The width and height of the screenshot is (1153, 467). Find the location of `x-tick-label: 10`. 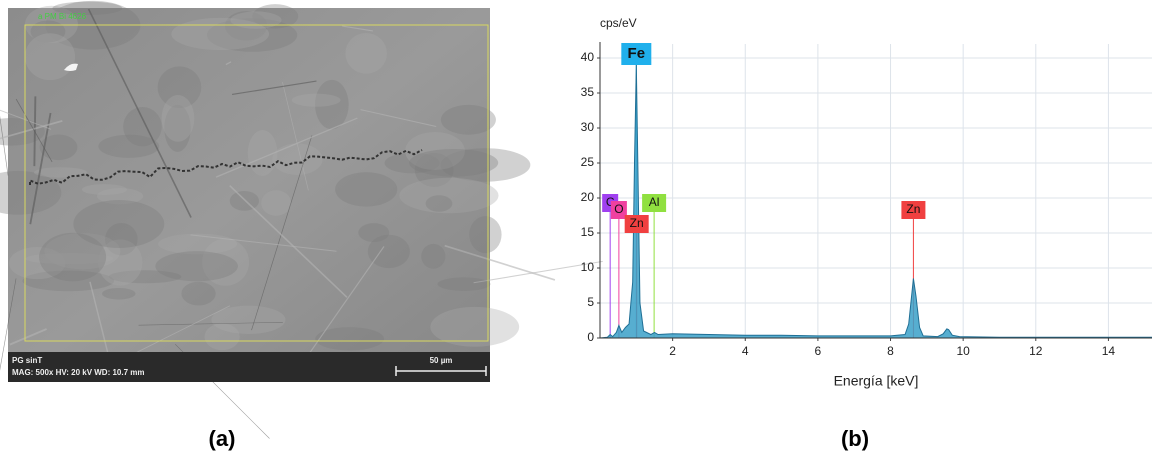

x-tick-label: 10 is located at coordinates (963, 351).